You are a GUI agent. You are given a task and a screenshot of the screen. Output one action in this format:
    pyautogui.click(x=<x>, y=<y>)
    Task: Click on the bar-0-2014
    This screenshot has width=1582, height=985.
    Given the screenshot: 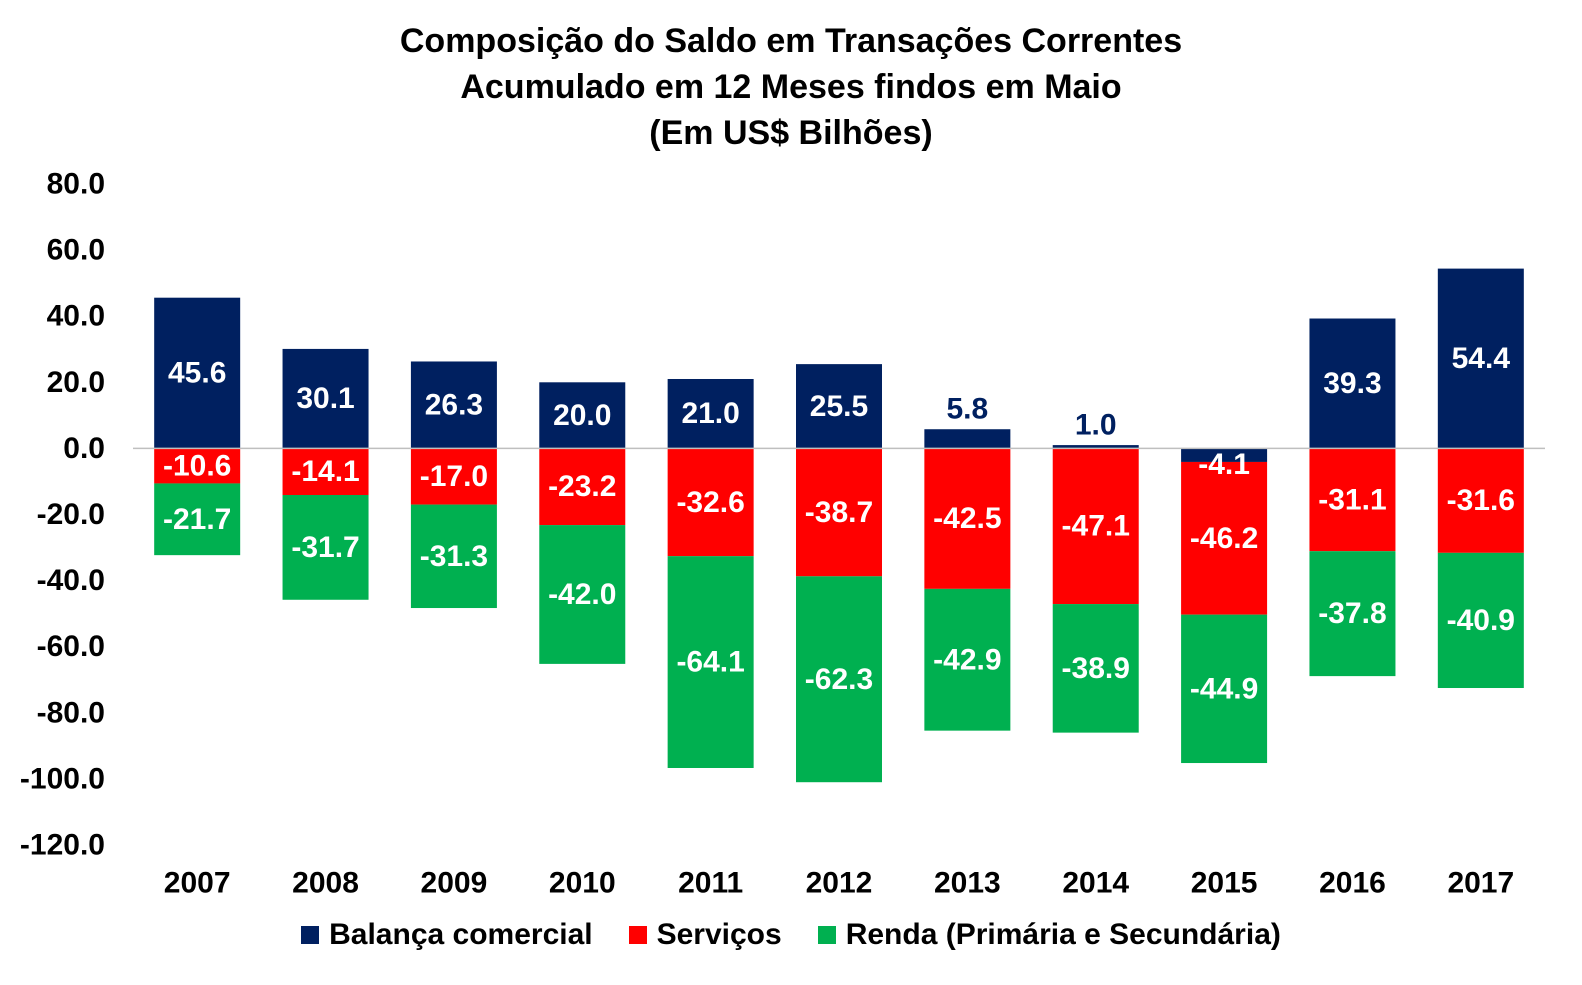 What is the action you would take?
    pyautogui.click(x=1095, y=447)
    